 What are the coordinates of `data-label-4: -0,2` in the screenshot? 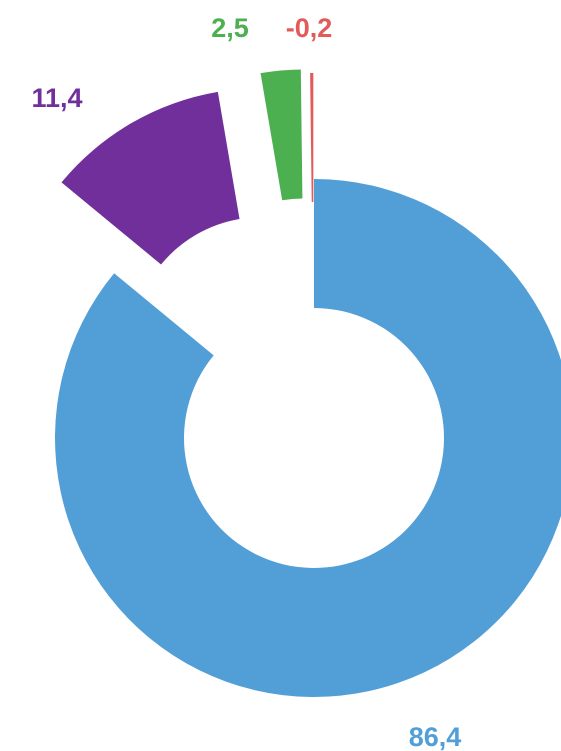 It's located at (309, 28).